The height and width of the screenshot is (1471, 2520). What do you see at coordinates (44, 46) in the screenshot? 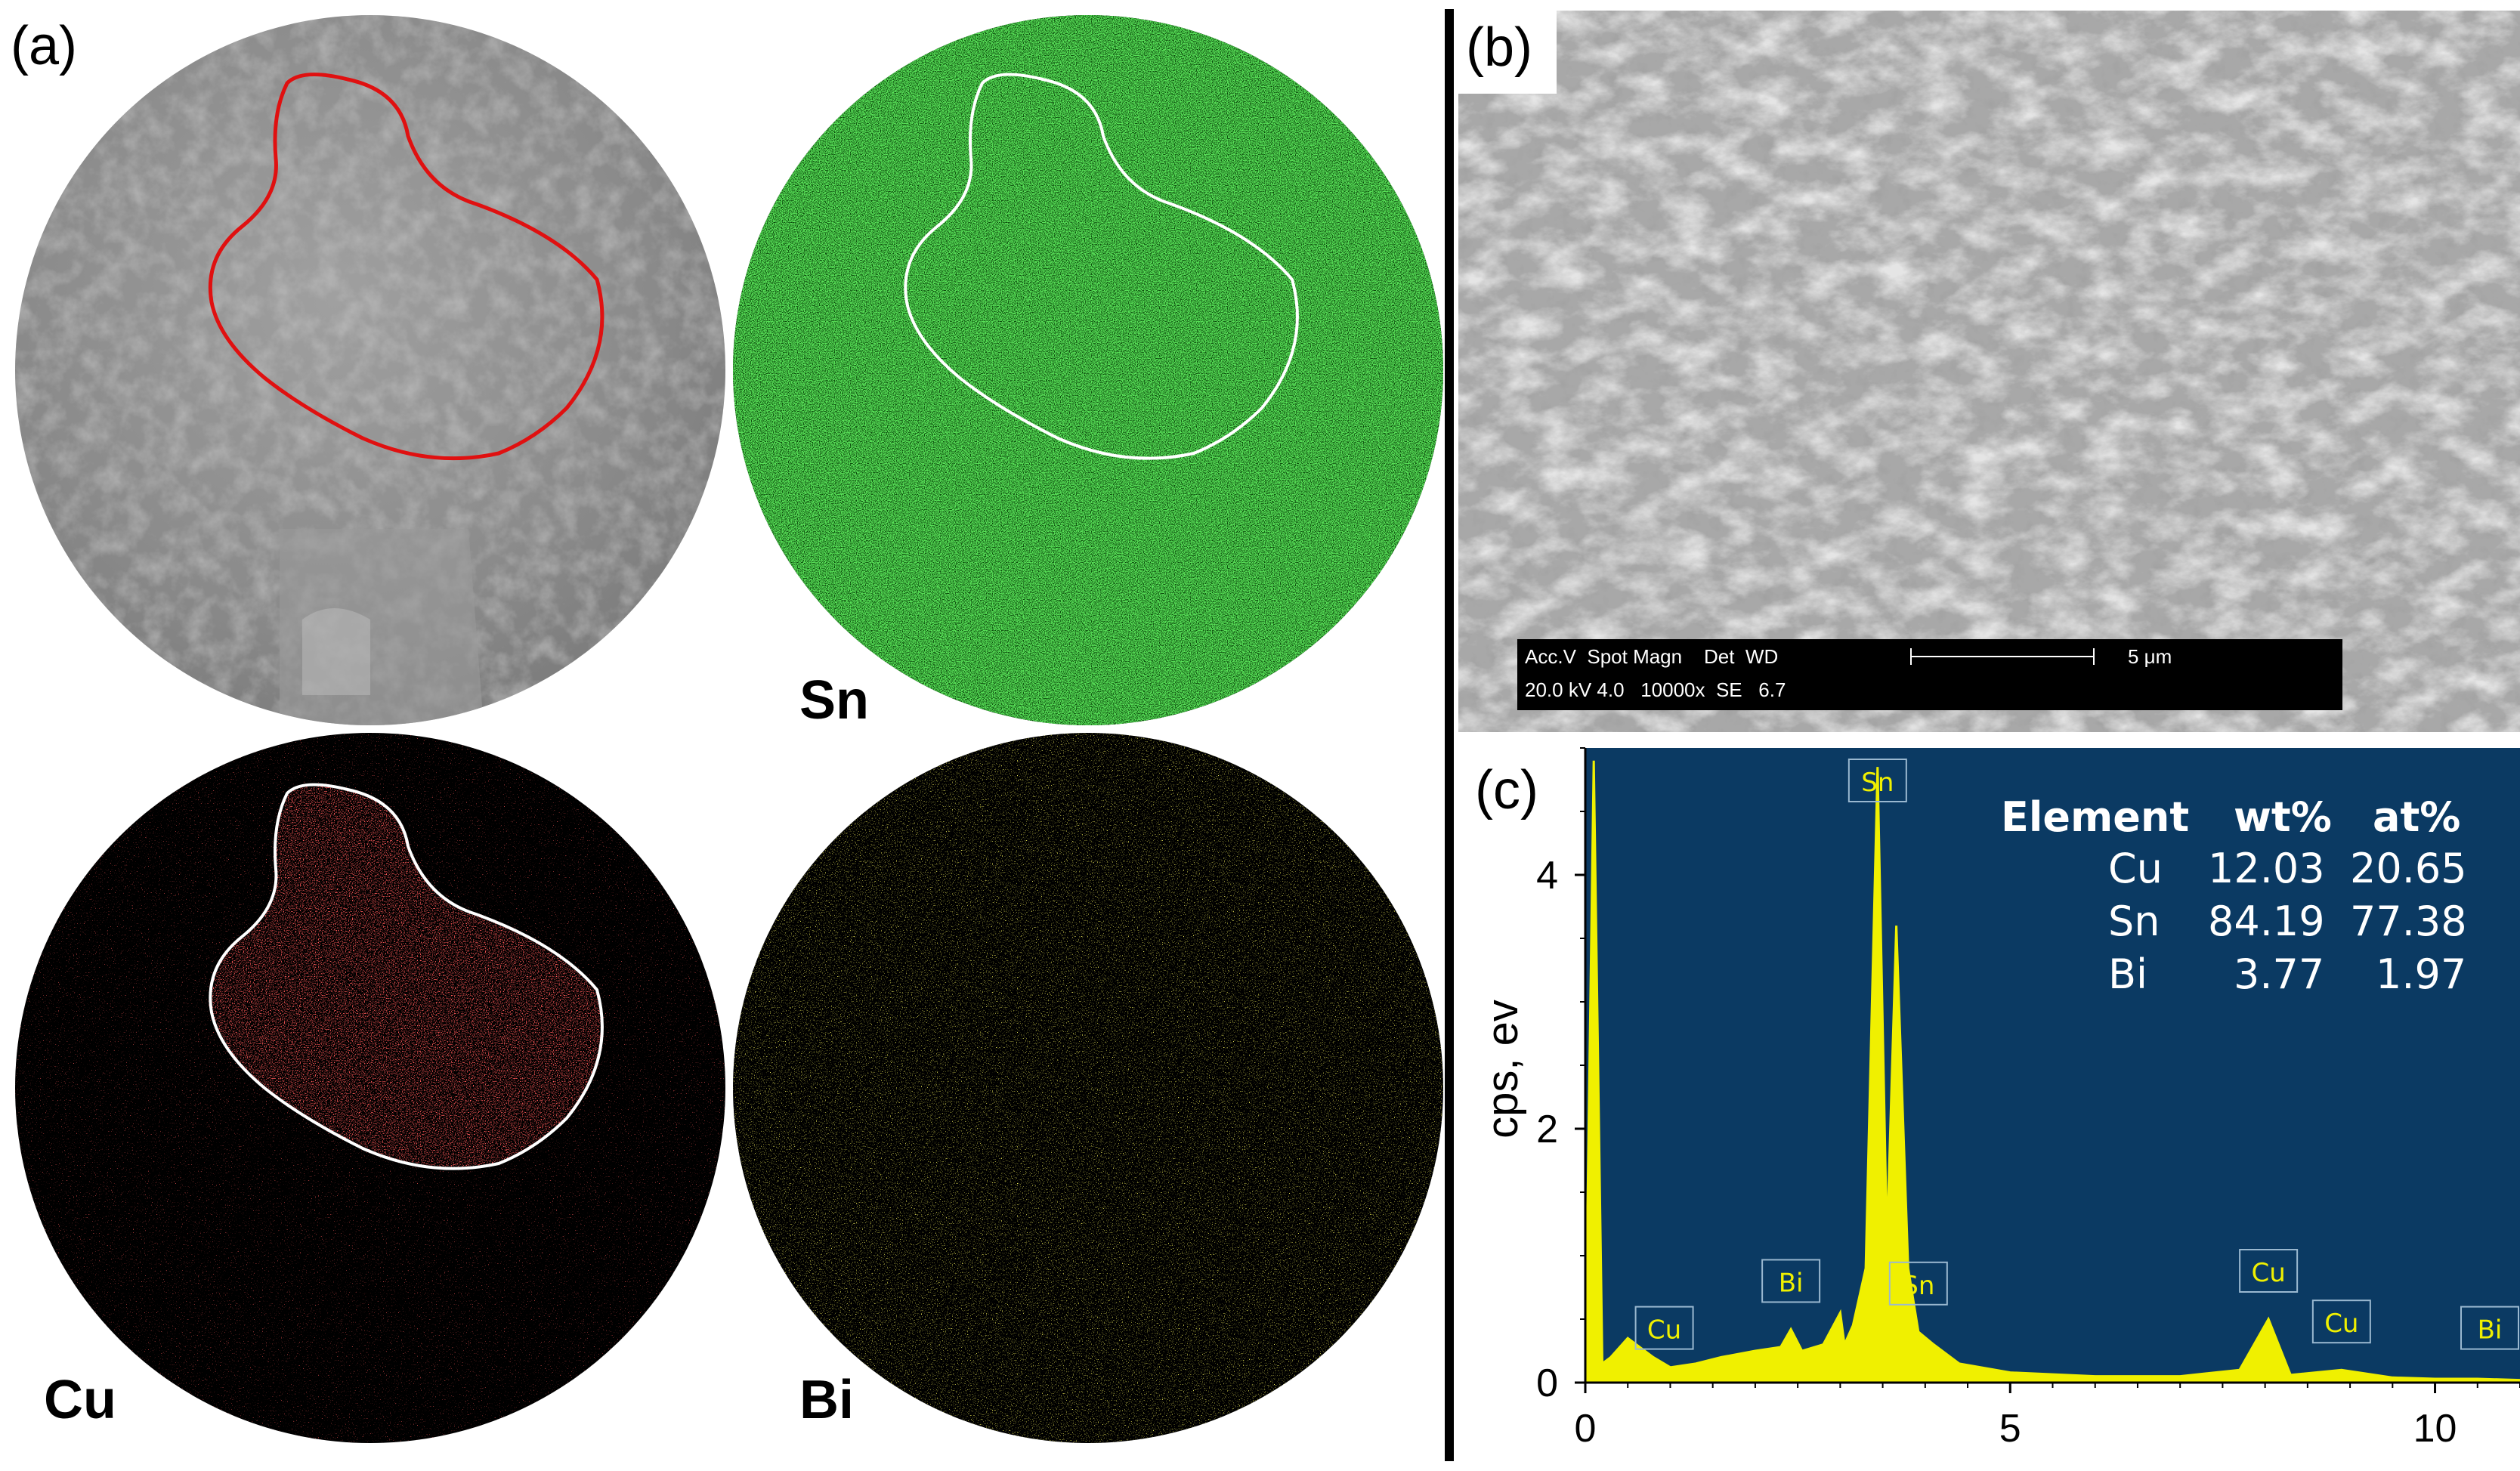
I see `panel-a-label: (a)` at bounding box center [44, 46].